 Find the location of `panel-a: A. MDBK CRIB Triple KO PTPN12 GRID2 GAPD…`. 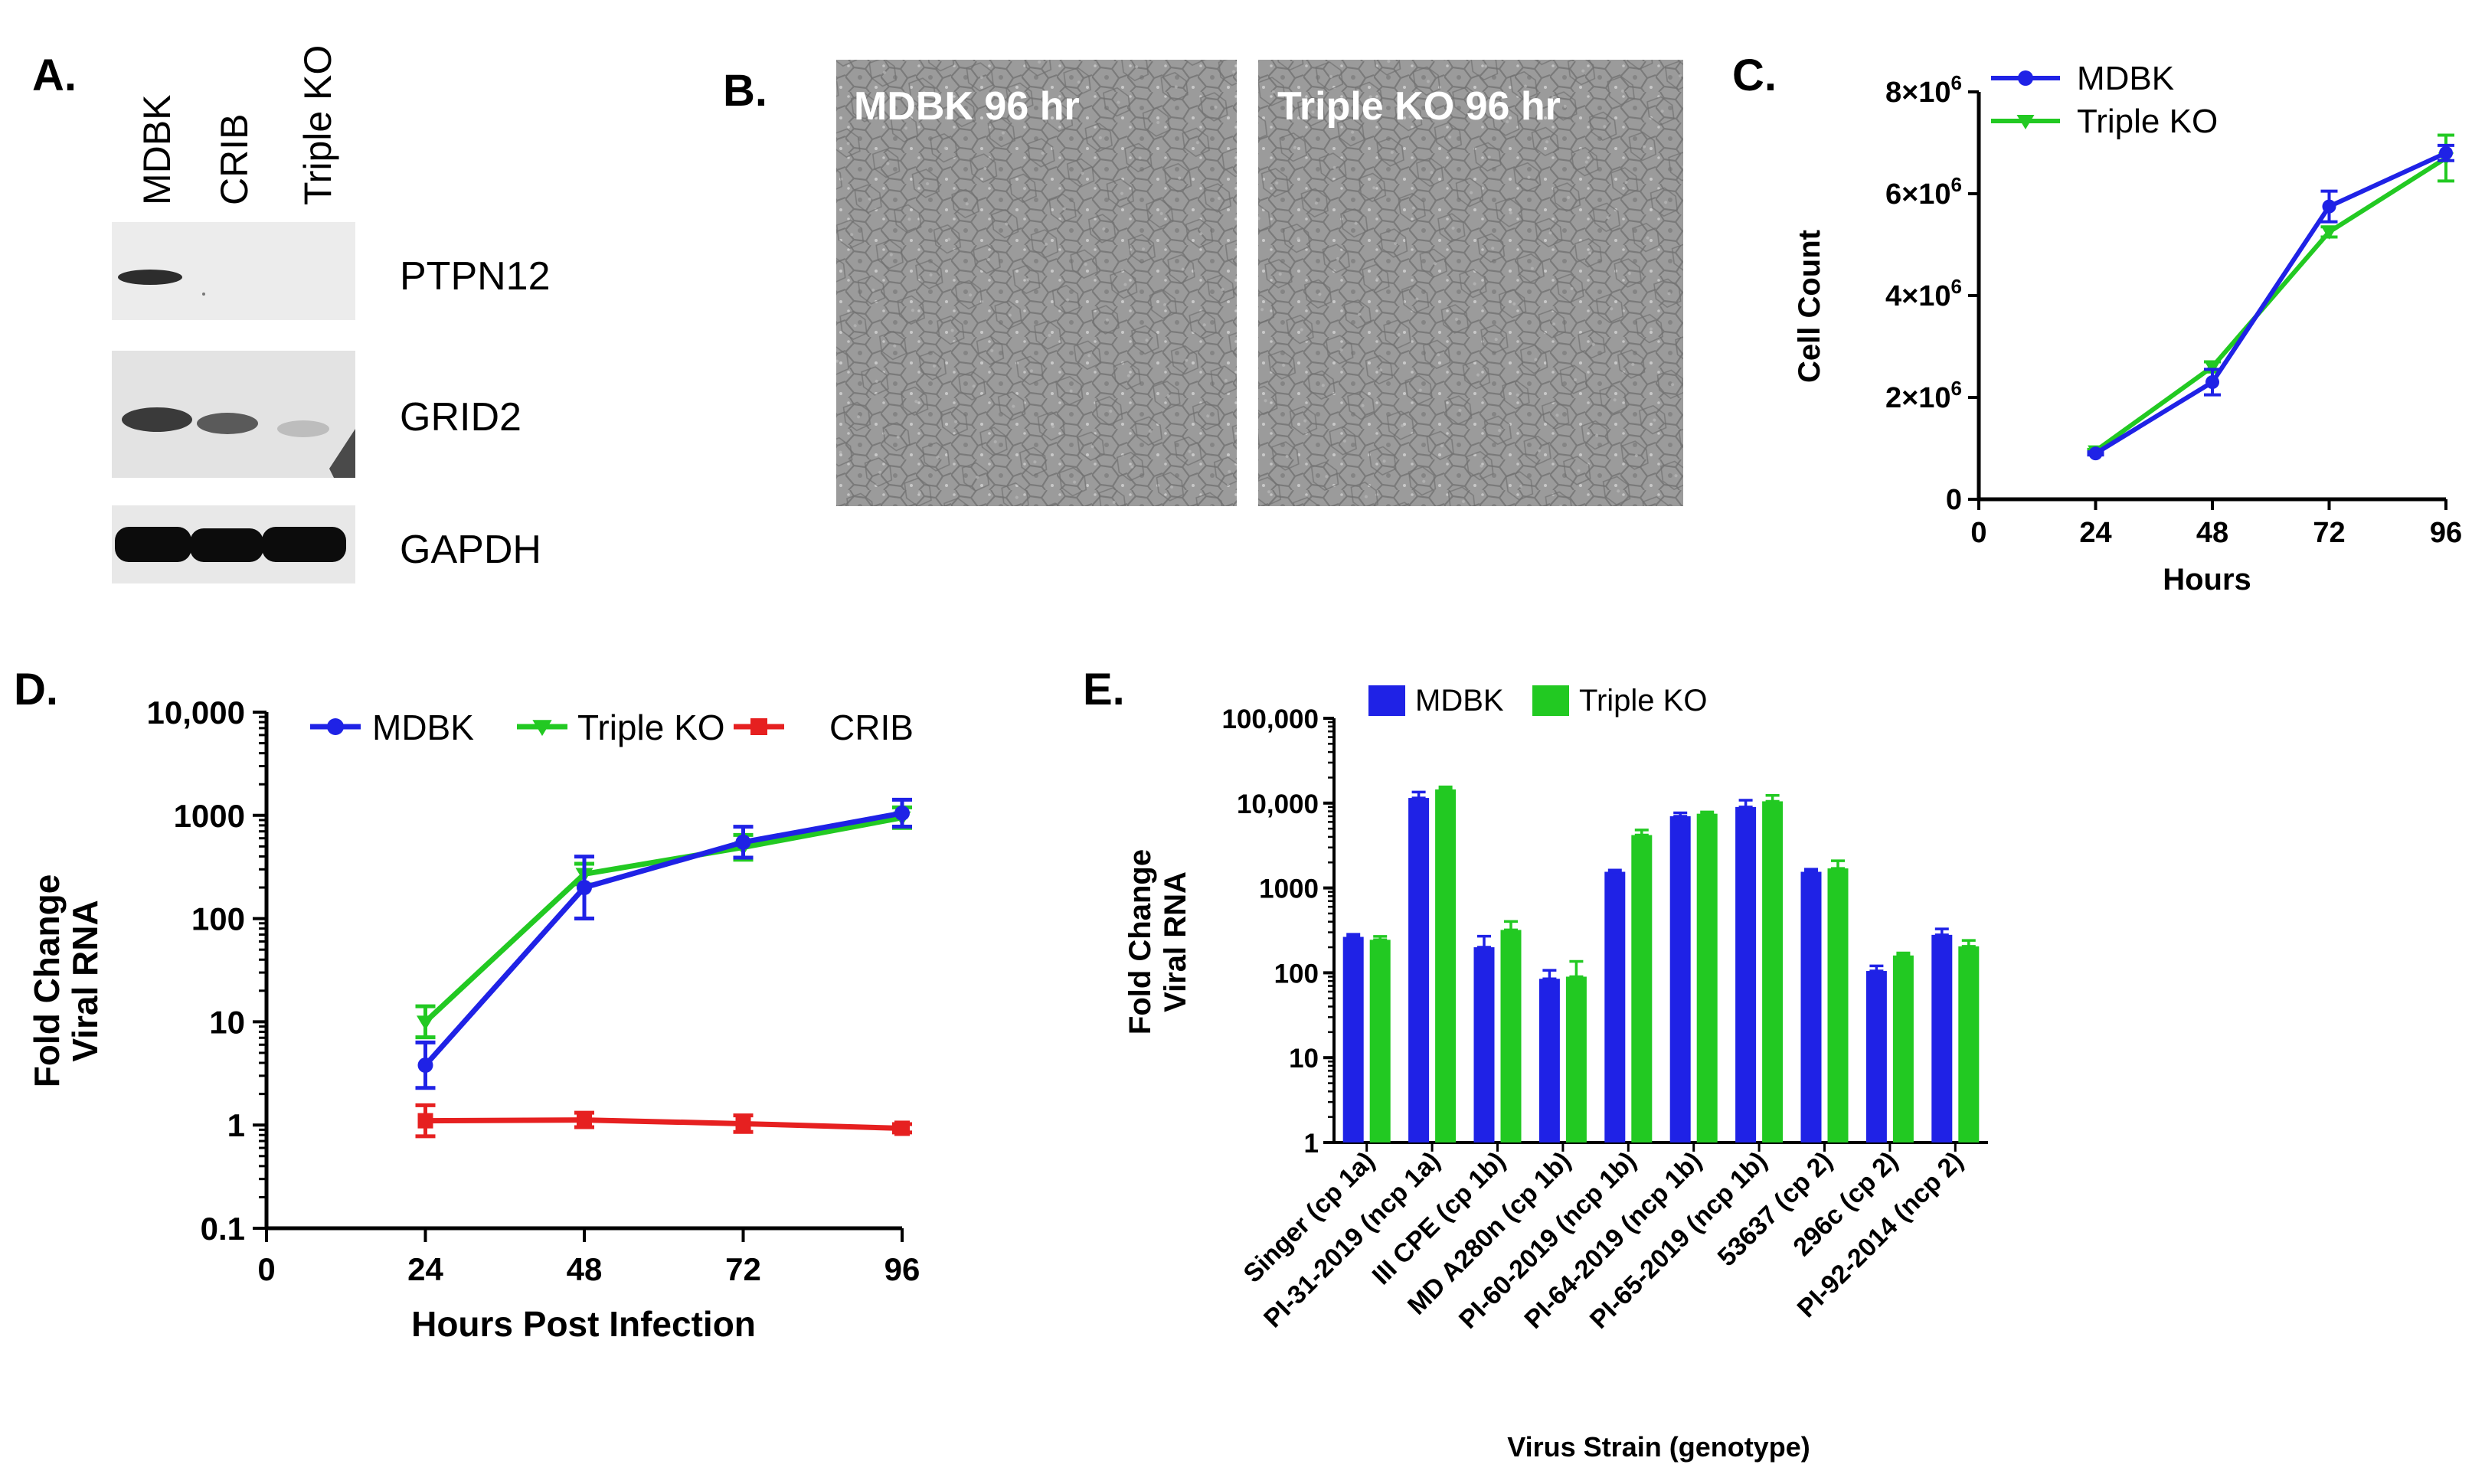

panel-a: A. MDBK CRIB Triple KO PTPN12 GRID2 GAPD… is located at coordinates (291, 314).